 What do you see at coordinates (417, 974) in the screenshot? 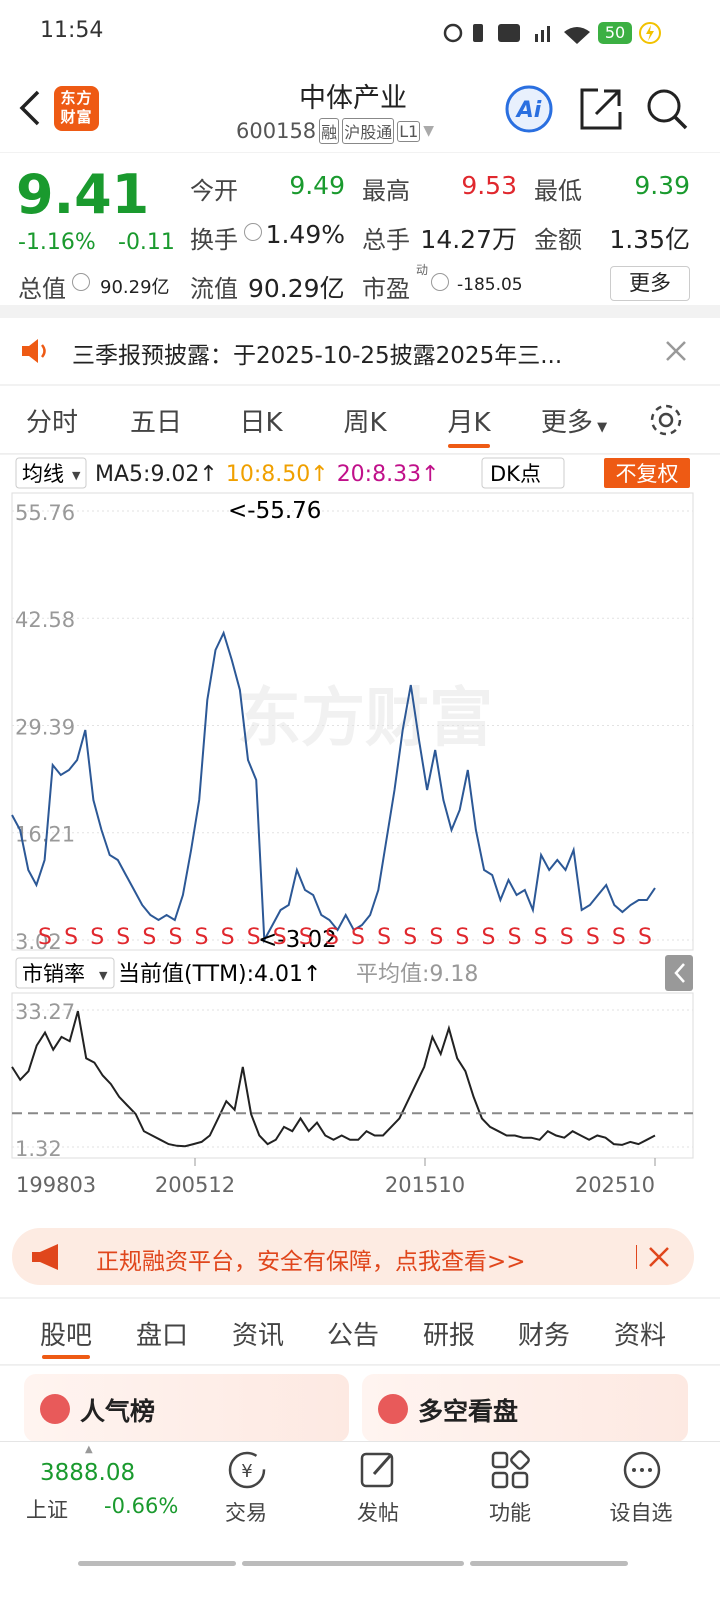
I see `average-value: 平均值:9.18` at bounding box center [417, 974].